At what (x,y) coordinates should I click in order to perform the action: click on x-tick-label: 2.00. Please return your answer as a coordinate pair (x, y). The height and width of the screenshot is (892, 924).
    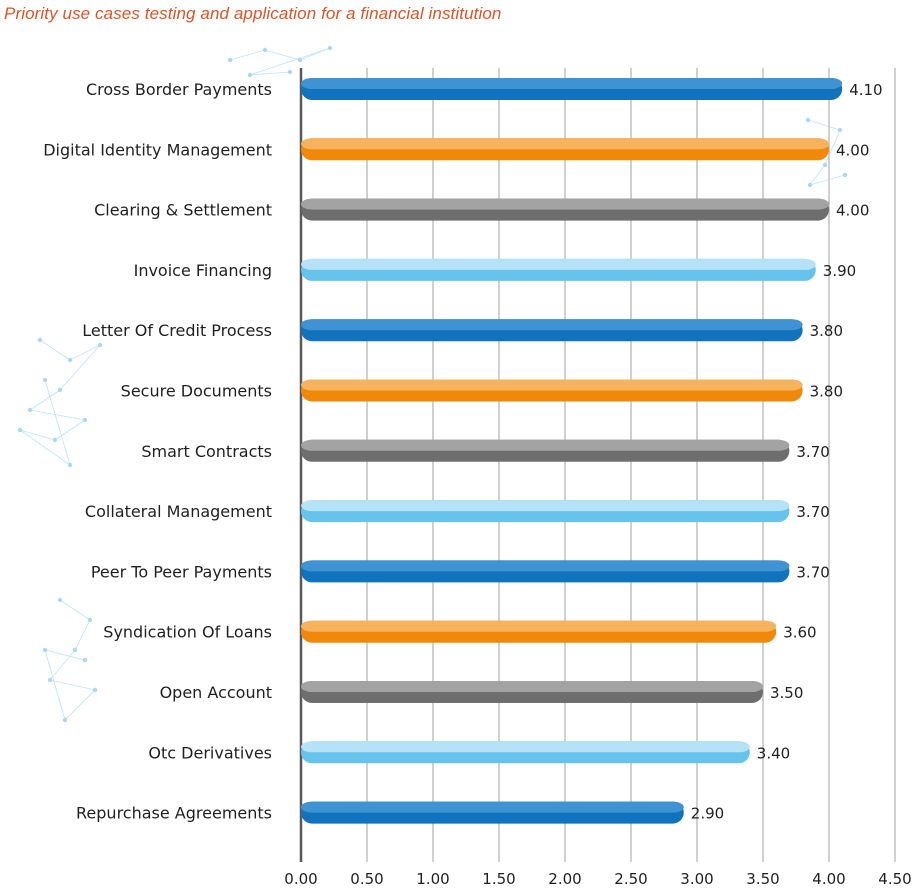
    Looking at the image, I should click on (564, 879).